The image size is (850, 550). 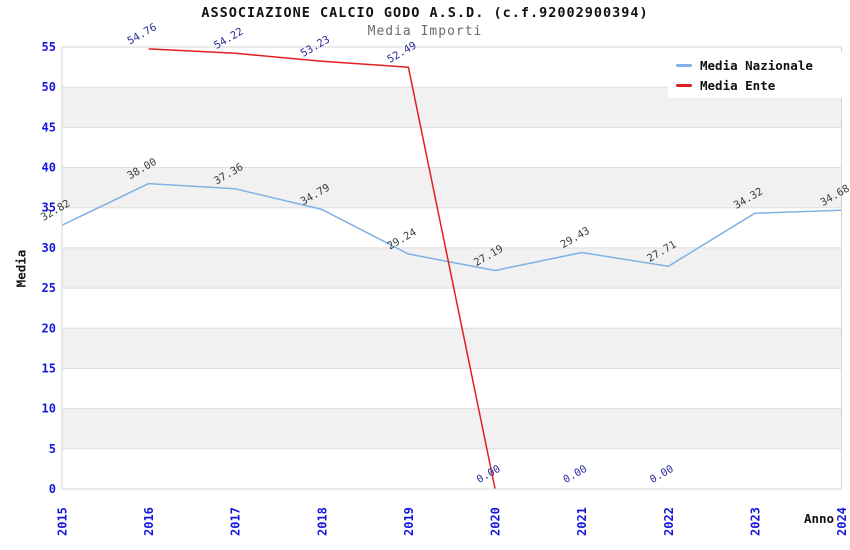 What do you see at coordinates (49, 288) in the screenshot?
I see `y-tick-label: 25` at bounding box center [49, 288].